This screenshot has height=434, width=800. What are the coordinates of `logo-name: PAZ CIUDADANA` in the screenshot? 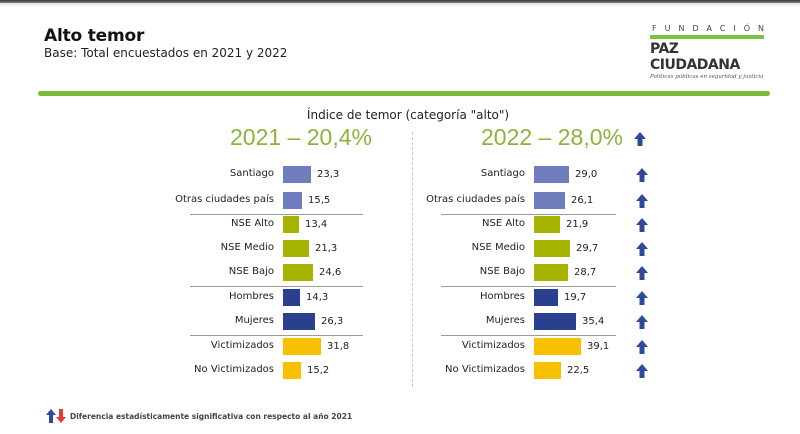 It's located at (695, 57).